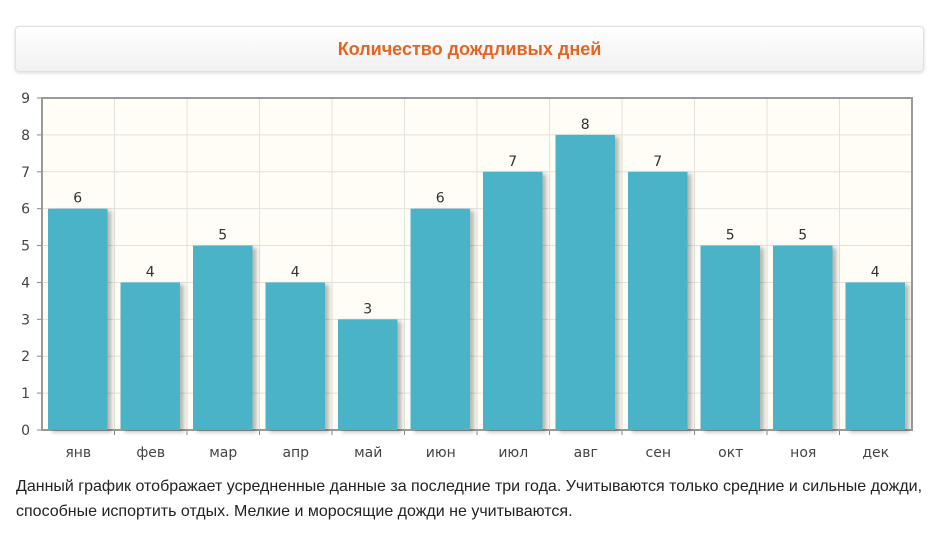 This screenshot has width=945, height=547. I want to click on x-tick-label: сен, so click(658, 453).